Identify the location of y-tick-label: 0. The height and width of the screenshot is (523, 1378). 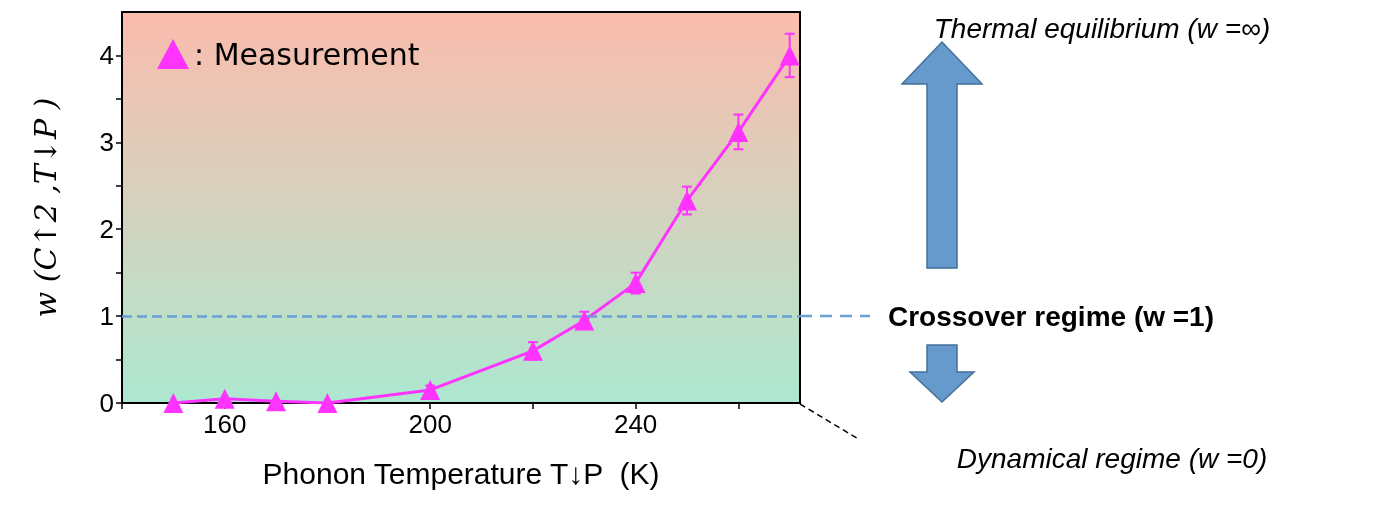
(106, 403).